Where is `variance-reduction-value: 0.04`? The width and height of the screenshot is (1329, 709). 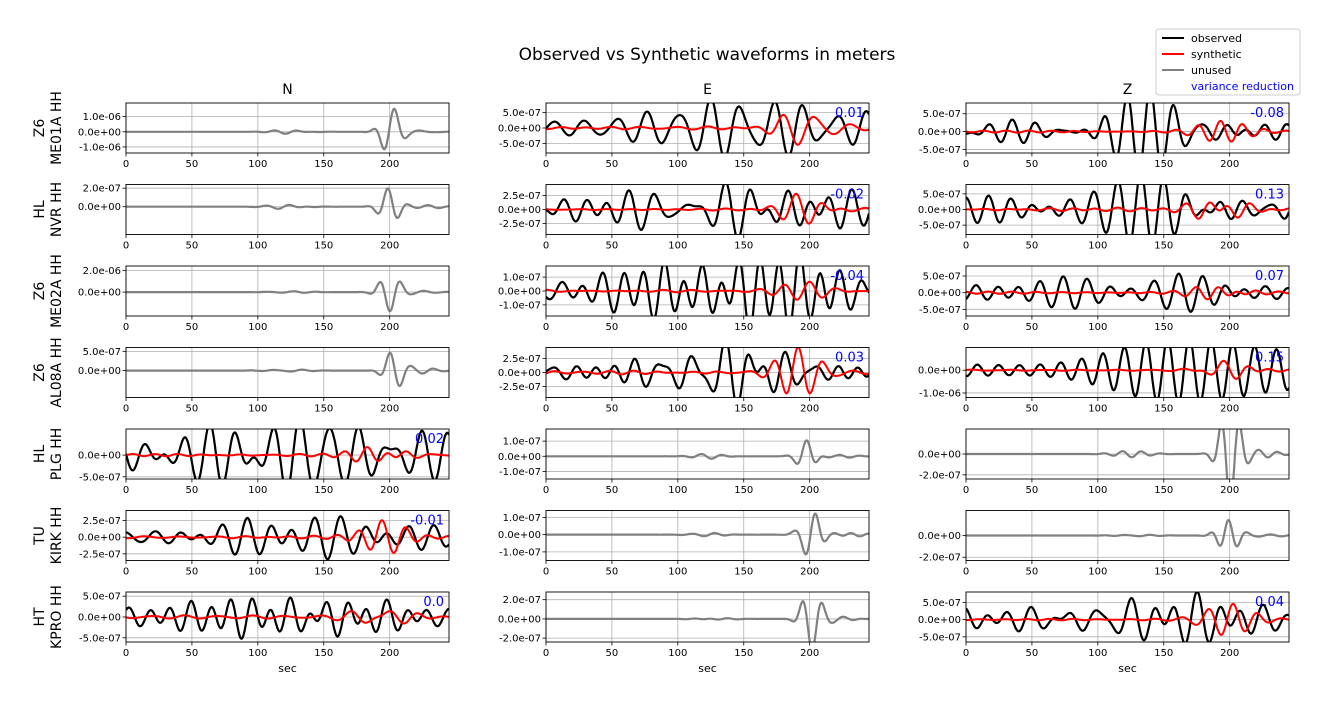 variance-reduction-value: 0.04 is located at coordinates (1269, 602).